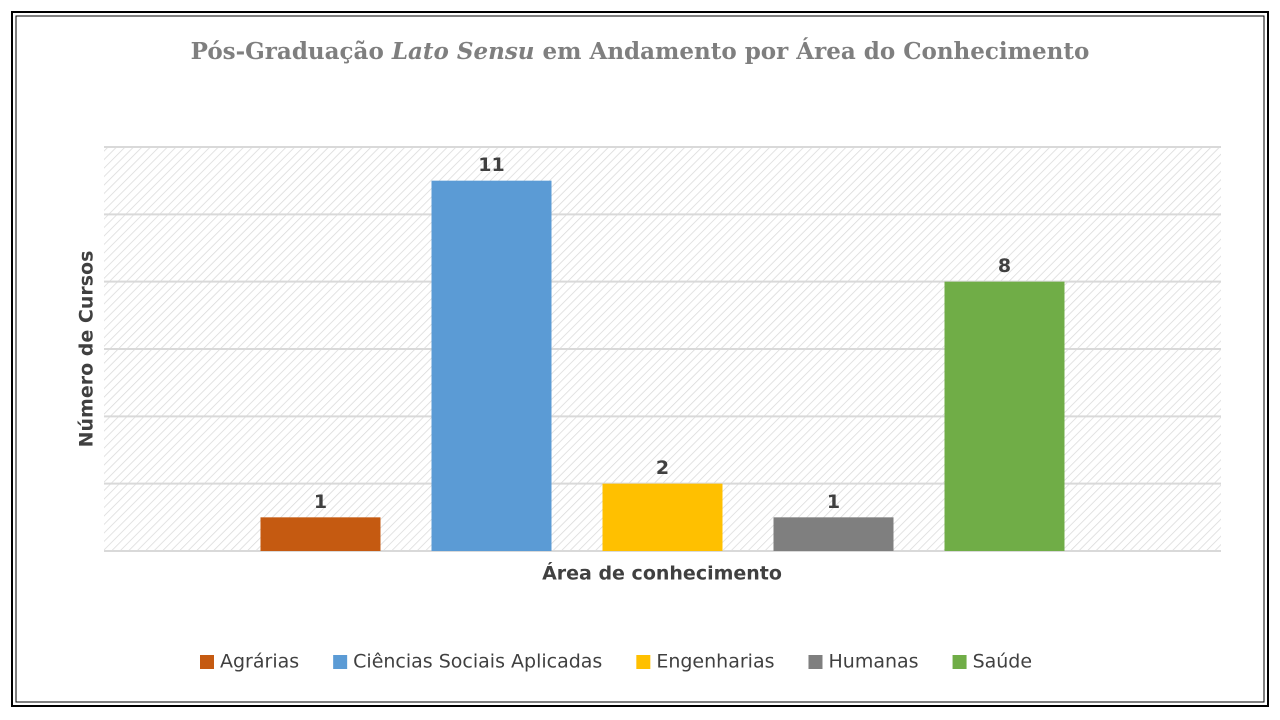  What do you see at coordinates (1004, 266) in the screenshot?
I see `data-label: 8` at bounding box center [1004, 266].